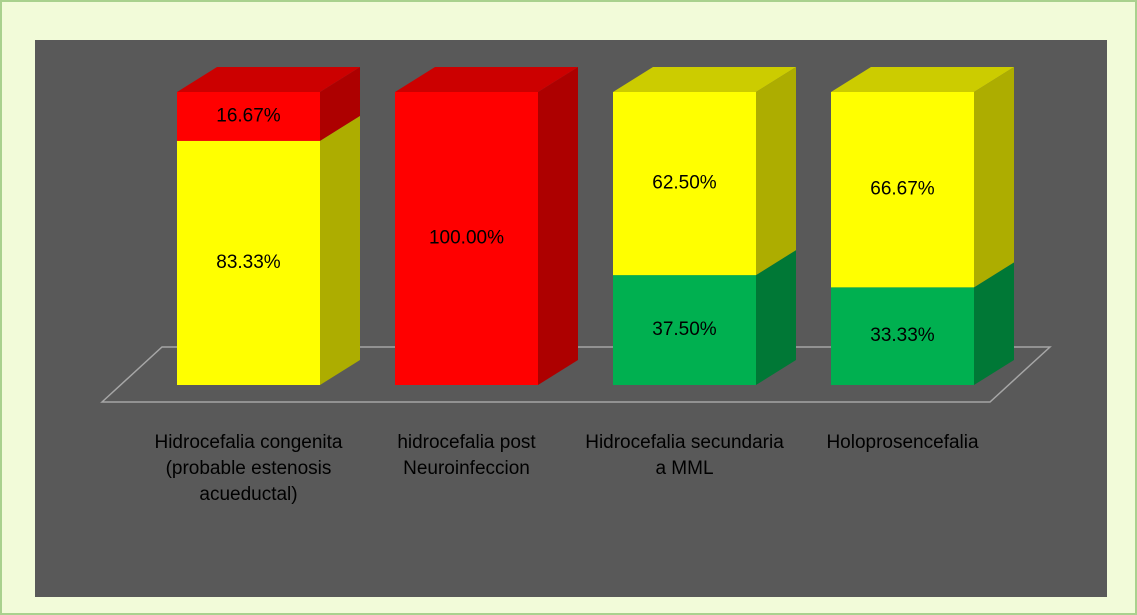 The width and height of the screenshot is (1137, 615). I want to click on value-label: 33.33%, so click(902, 335).